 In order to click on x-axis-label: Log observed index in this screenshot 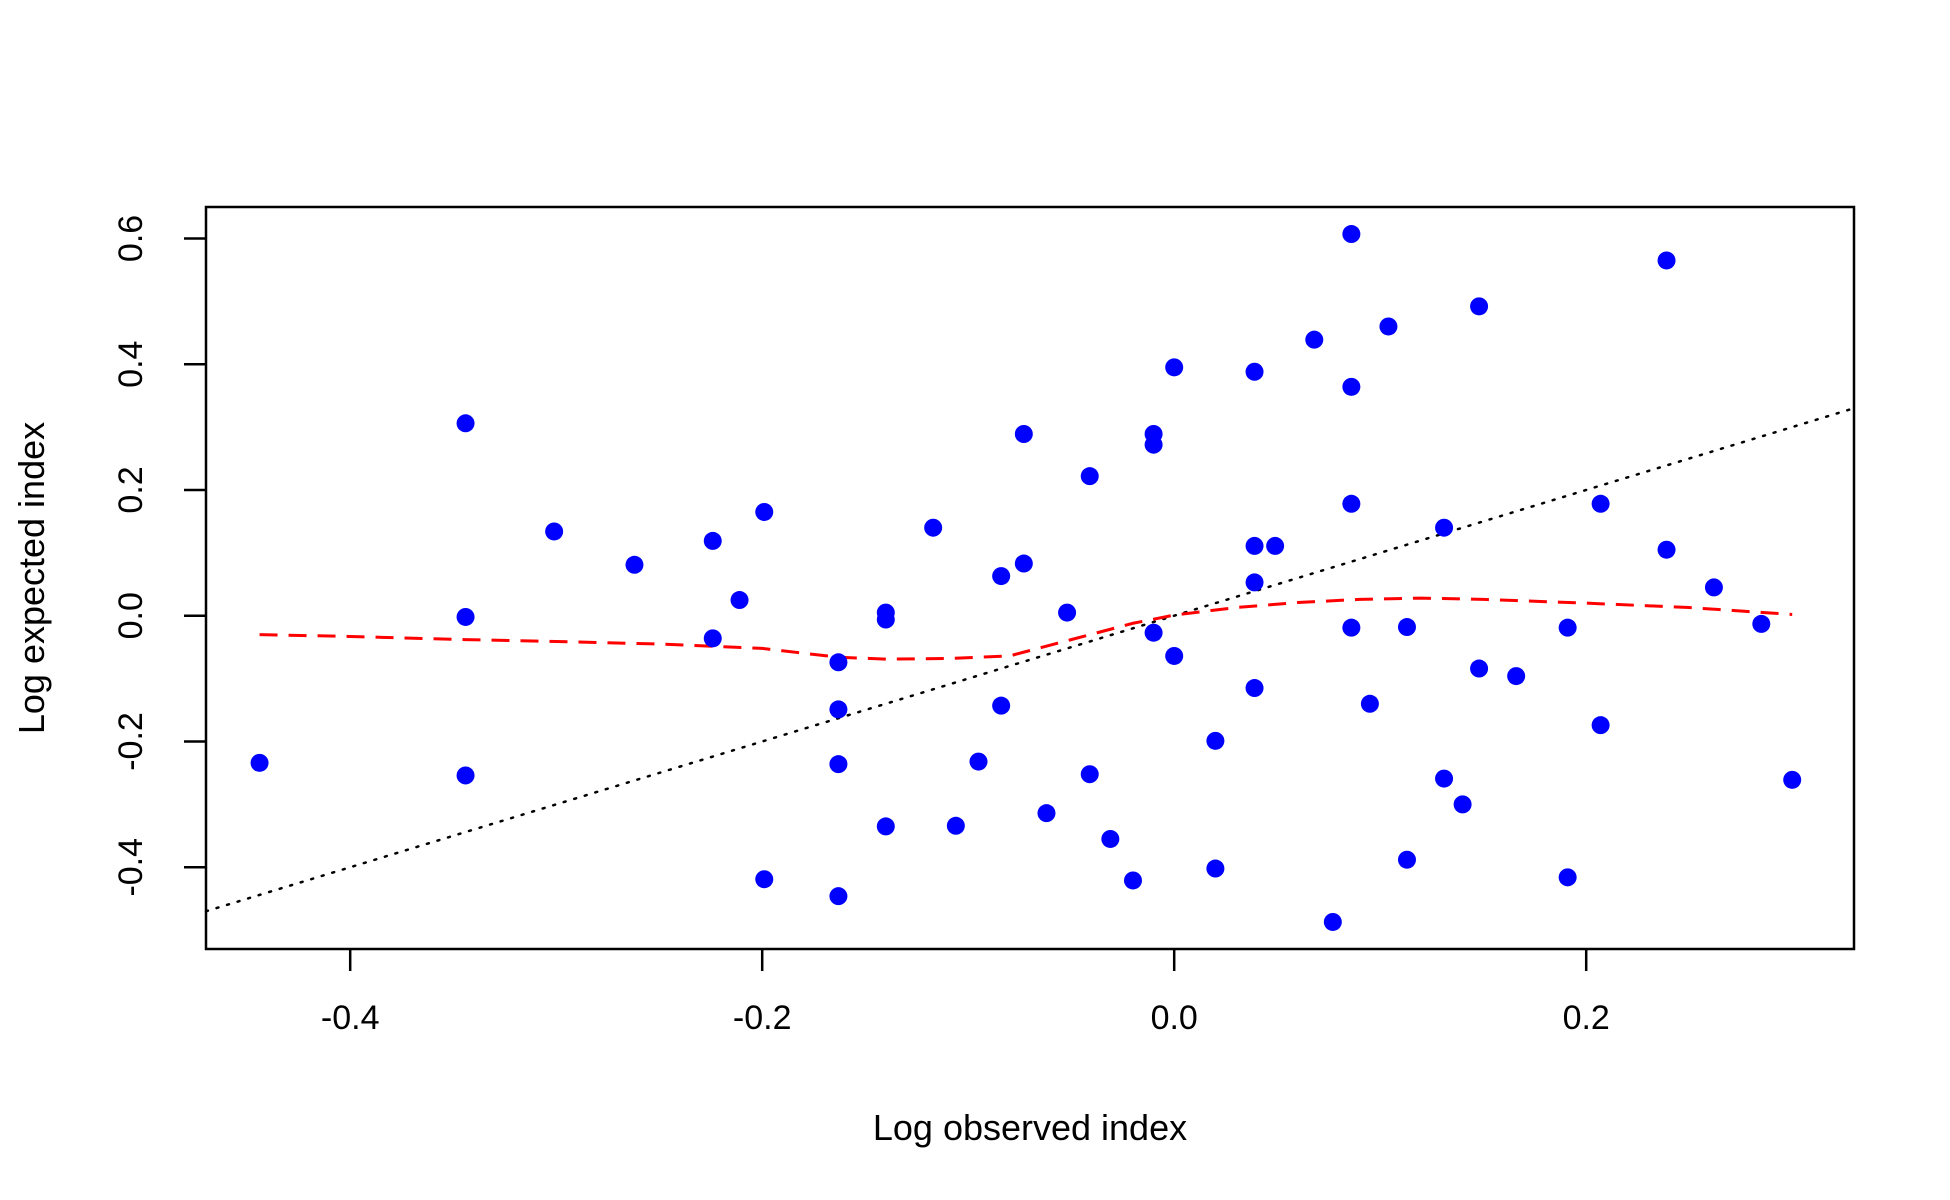, I will do `click(1030, 1127)`.